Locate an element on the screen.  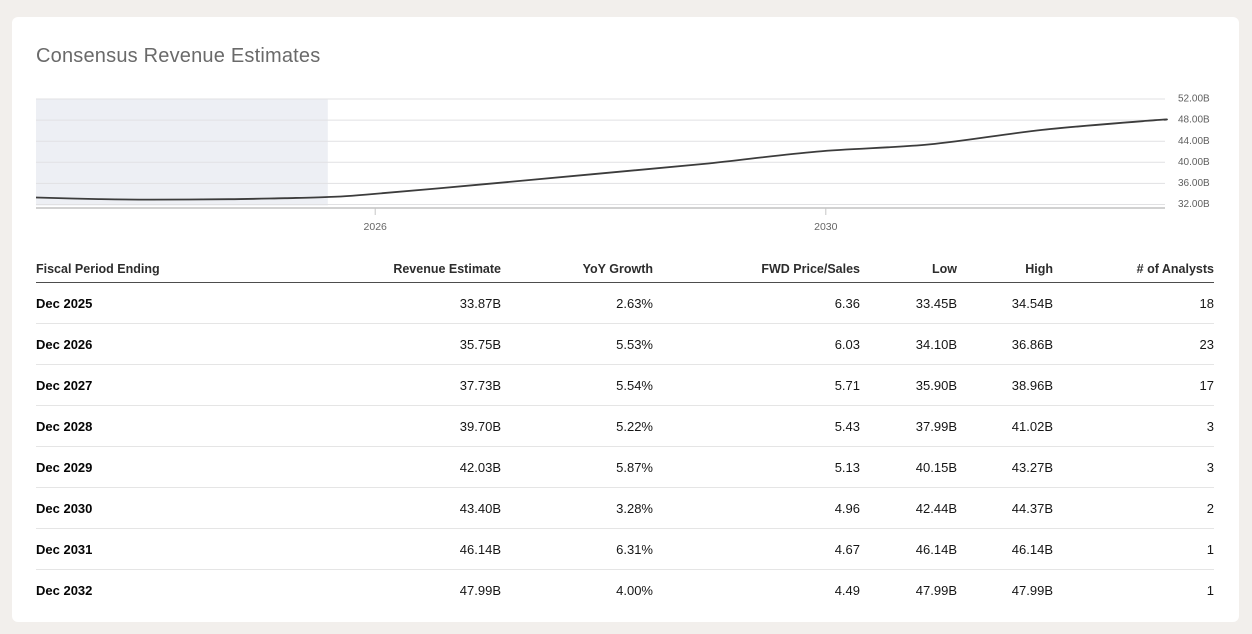
cell: Dec 2027 is located at coordinates (156, 385).